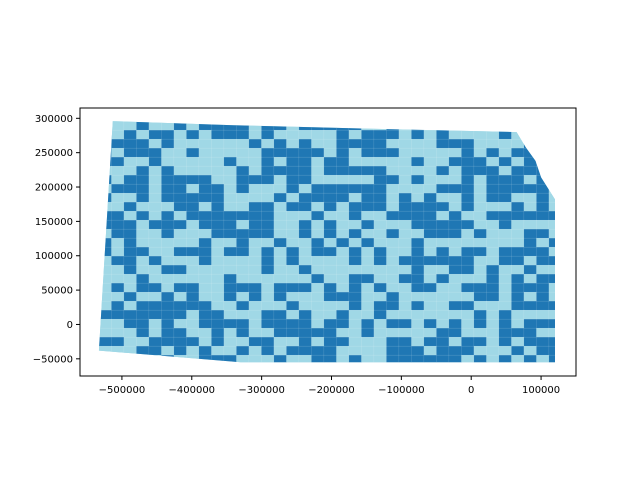 This screenshot has height=480, width=640. I want to click on x-tick-label: −400000, so click(191, 390).